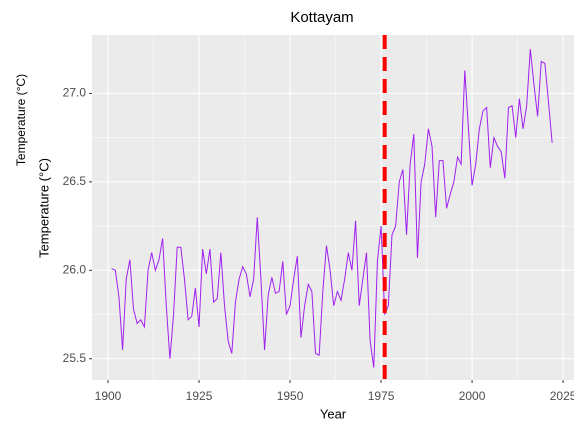 This screenshot has height=427, width=574. What do you see at coordinates (108, 396) in the screenshot?
I see `x-tick-label: 1900` at bounding box center [108, 396].